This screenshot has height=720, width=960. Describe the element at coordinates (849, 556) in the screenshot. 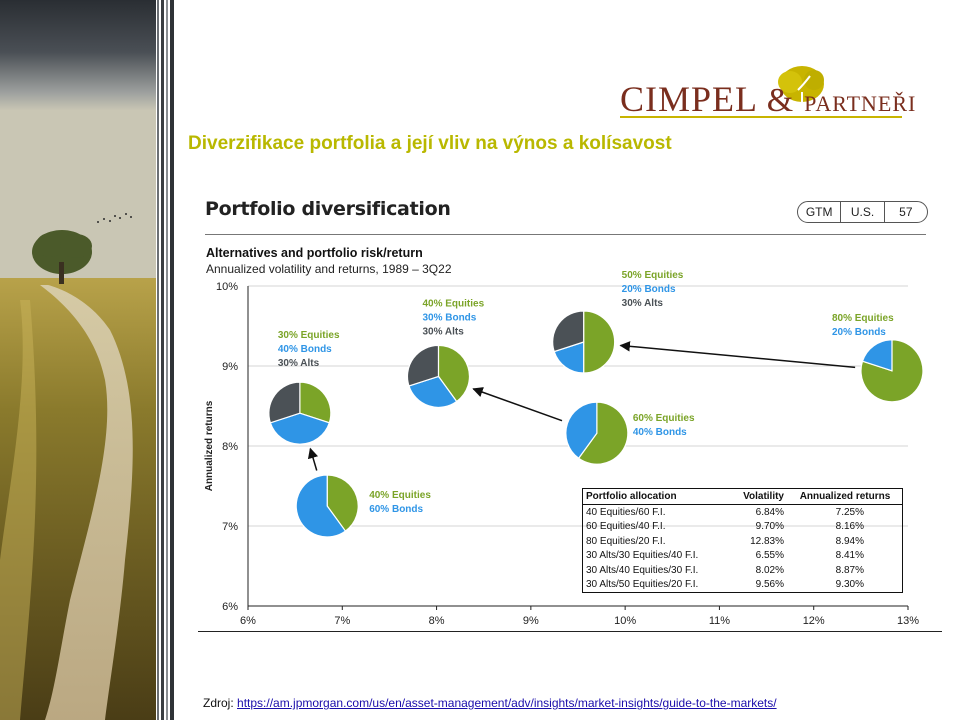

I see `table-cell: 8.41%` at that location.